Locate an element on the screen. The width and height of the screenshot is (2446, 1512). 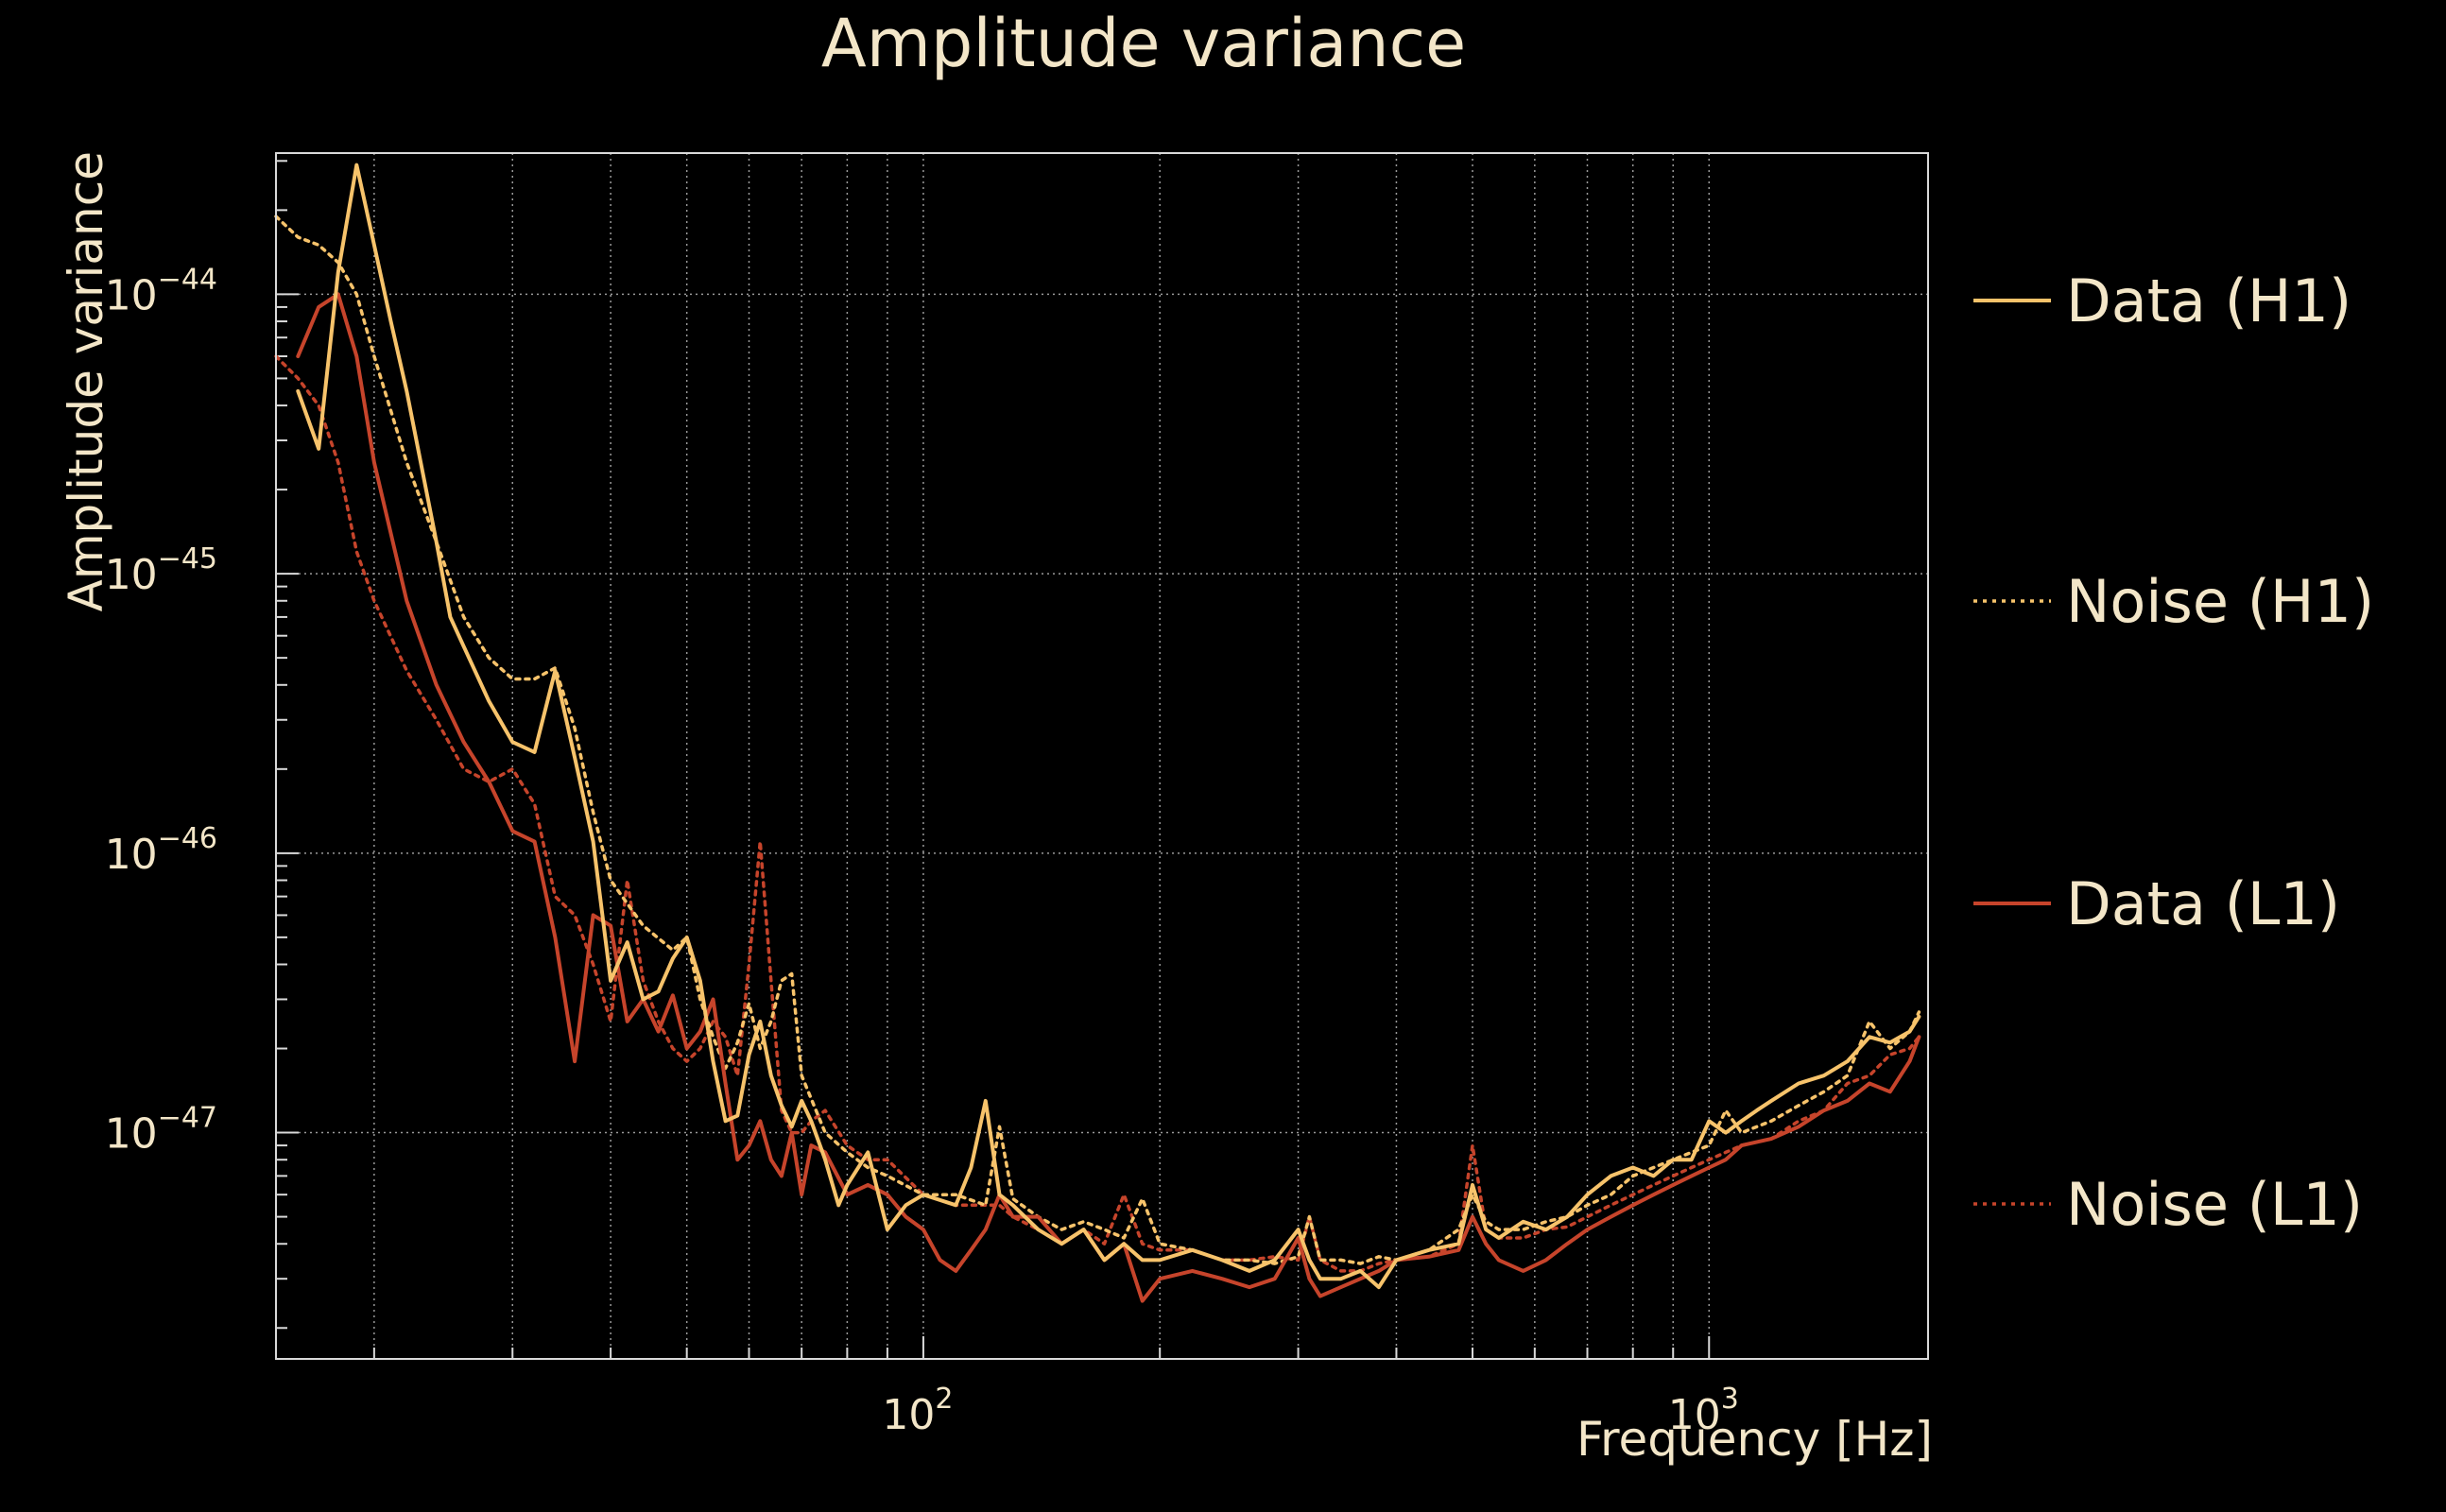
y-tick-label: 10−47 is located at coordinates (161, 1130).